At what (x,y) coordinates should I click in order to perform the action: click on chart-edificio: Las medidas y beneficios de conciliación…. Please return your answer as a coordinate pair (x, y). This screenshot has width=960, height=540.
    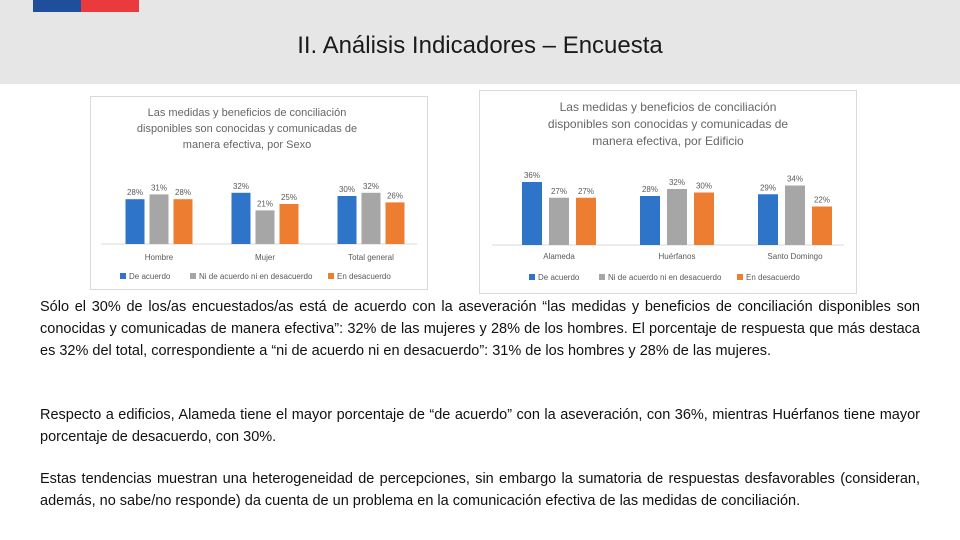
    Looking at the image, I should click on (668, 192).